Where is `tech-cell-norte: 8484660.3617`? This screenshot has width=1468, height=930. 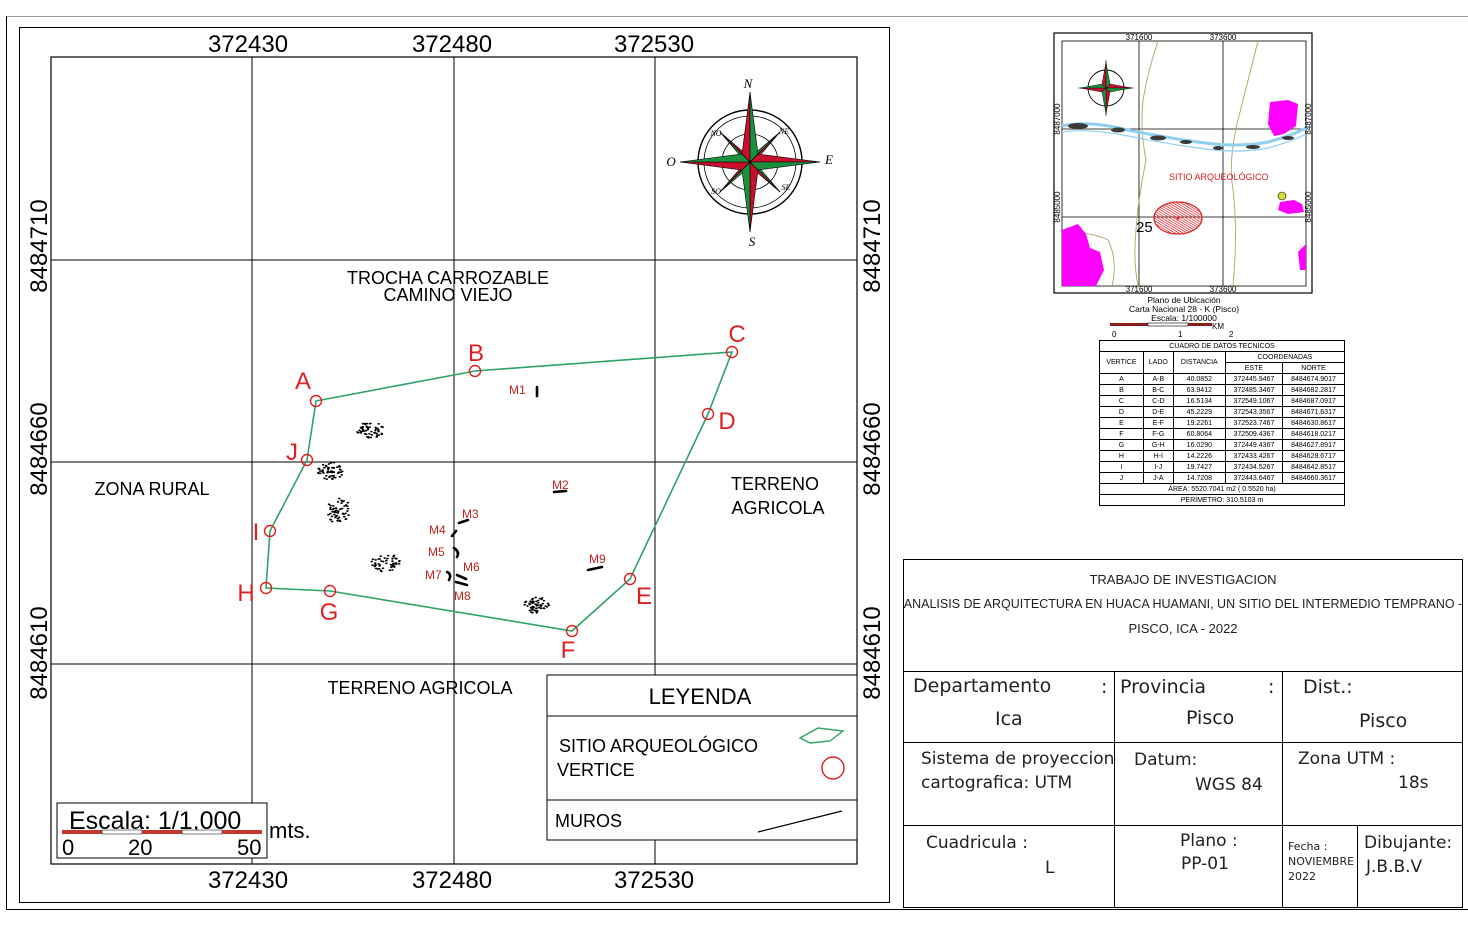
tech-cell-norte: 8484660.3617 is located at coordinates (1313, 478).